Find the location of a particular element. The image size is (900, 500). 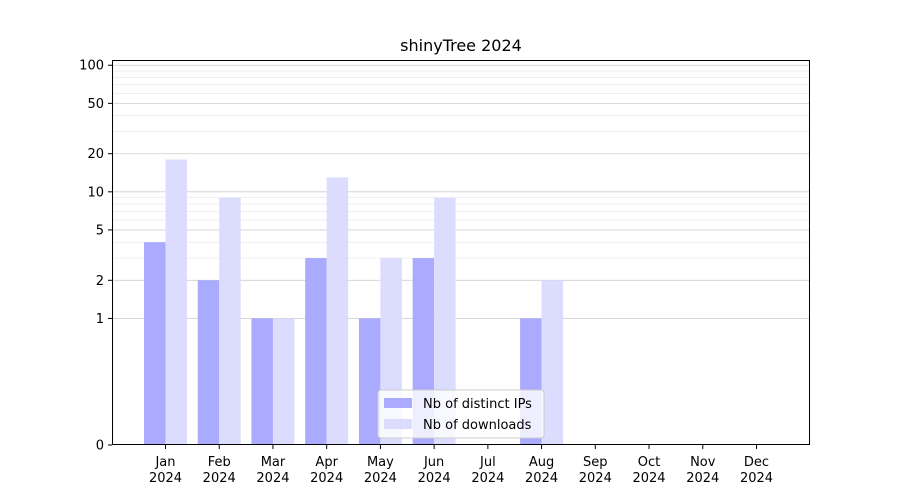

bar-distinct-ips-apr is located at coordinates (316, 351).